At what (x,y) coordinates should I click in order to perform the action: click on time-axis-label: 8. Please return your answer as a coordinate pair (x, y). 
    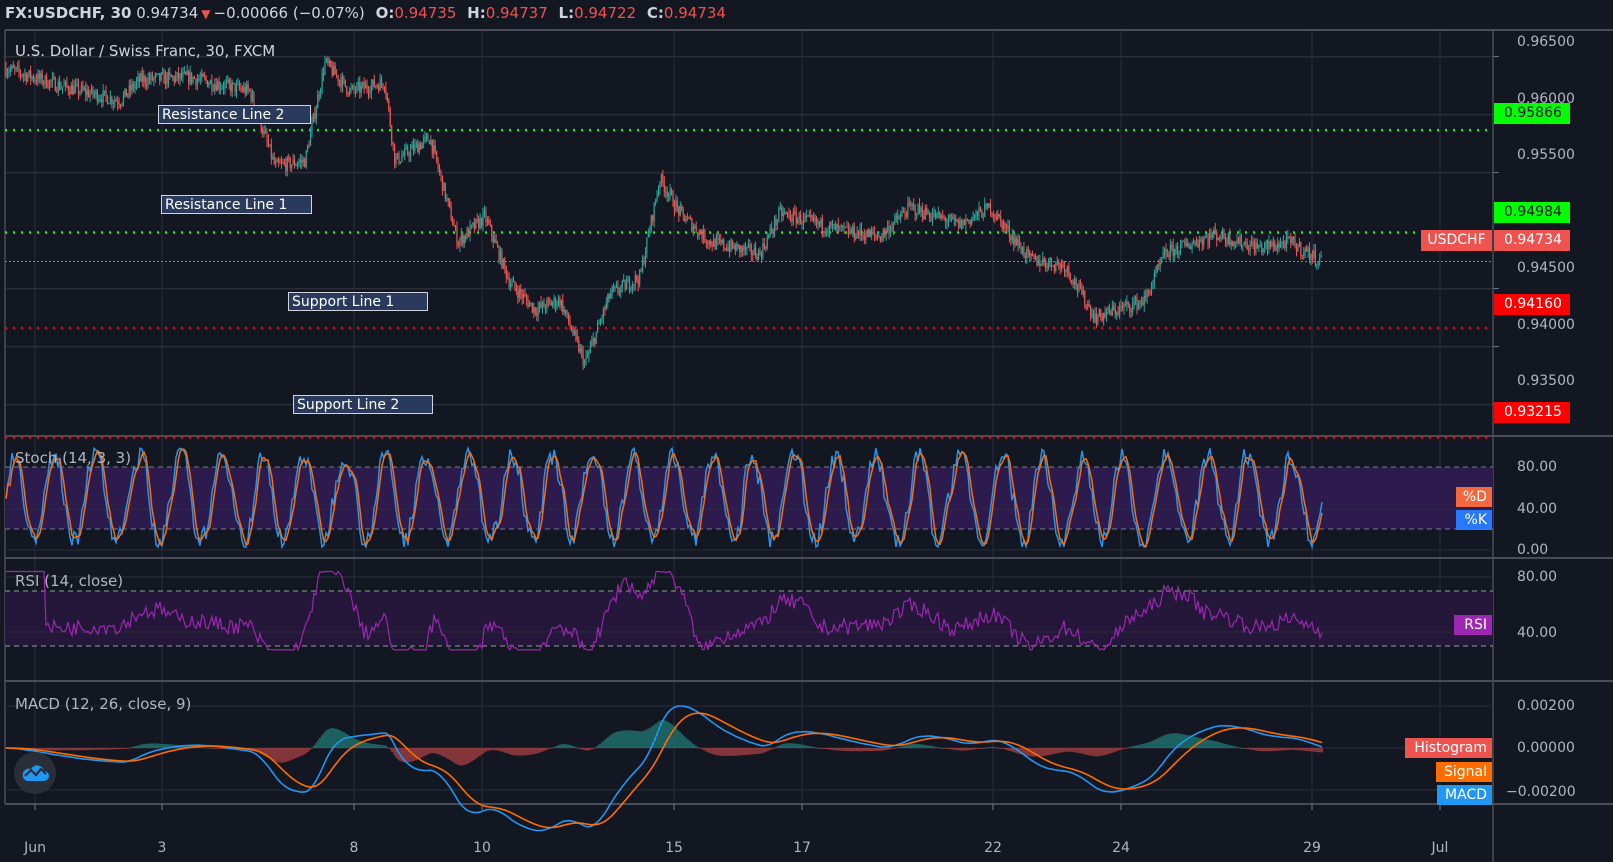
    Looking at the image, I should click on (354, 848).